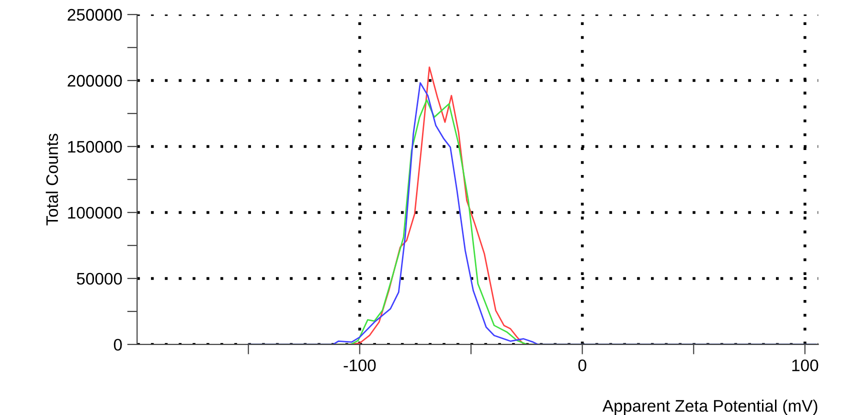  Describe the element at coordinates (95, 146) in the screenshot. I see `y-tick-label: 150000` at that location.